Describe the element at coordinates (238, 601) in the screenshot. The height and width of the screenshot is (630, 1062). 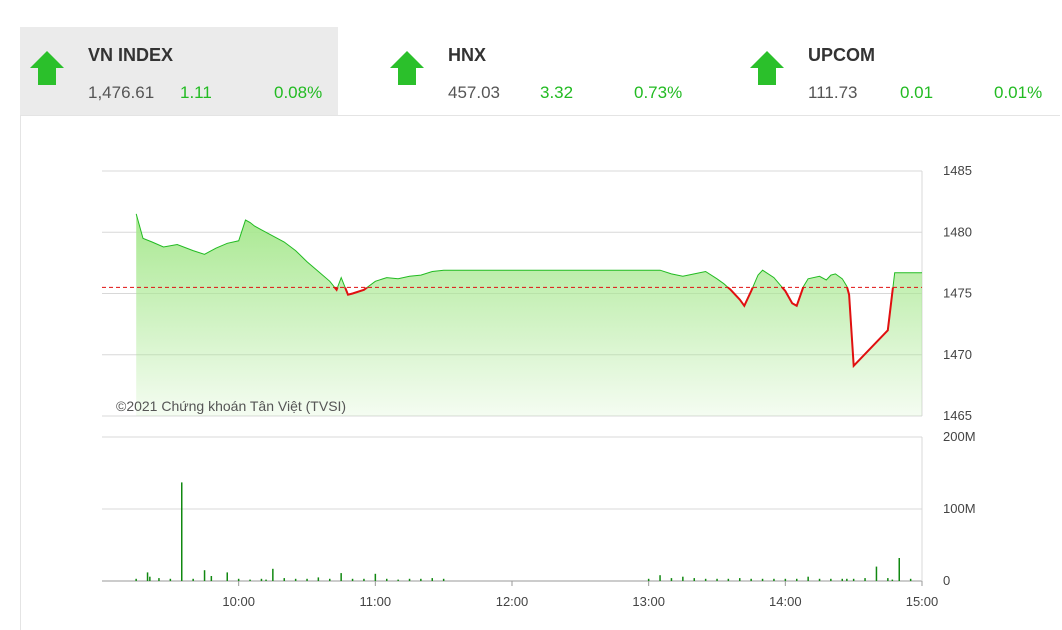
I see `time-tick-label: 10:00` at that location.